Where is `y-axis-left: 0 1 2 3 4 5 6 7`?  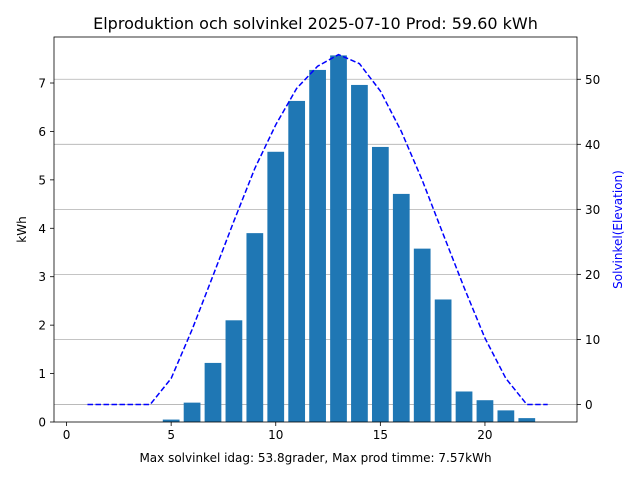 y-axis-left: 0 1 2 3 4 5 6 7 is located at coordinates (46, 253).